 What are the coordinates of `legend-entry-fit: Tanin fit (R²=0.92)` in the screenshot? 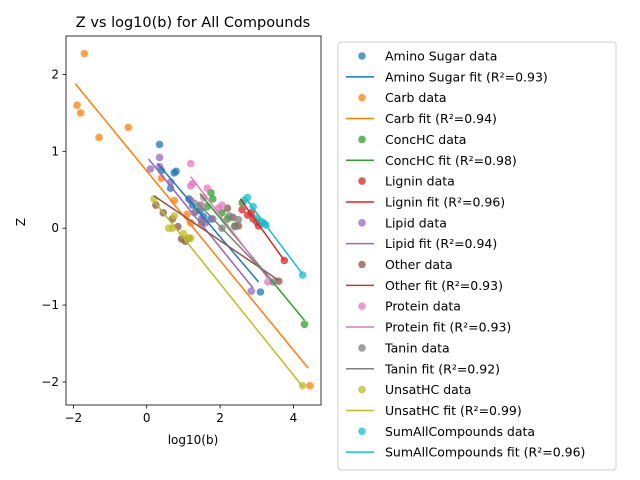 It's located at (442, 368).